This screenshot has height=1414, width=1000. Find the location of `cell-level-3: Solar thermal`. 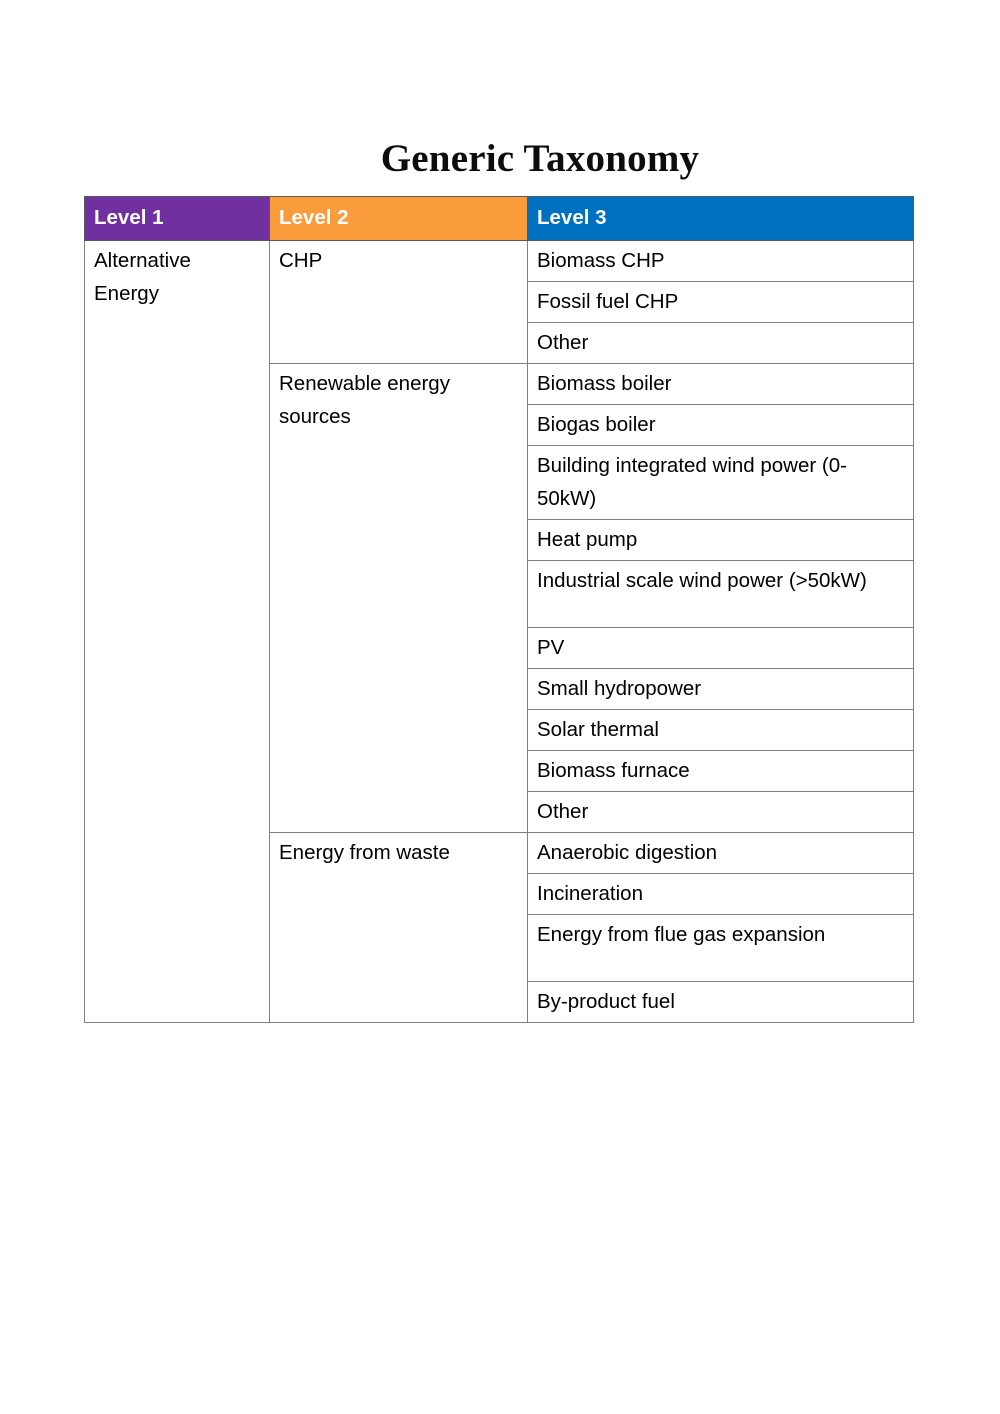

cell-level-3: Solar thermal is located at coordinates (720, 730).